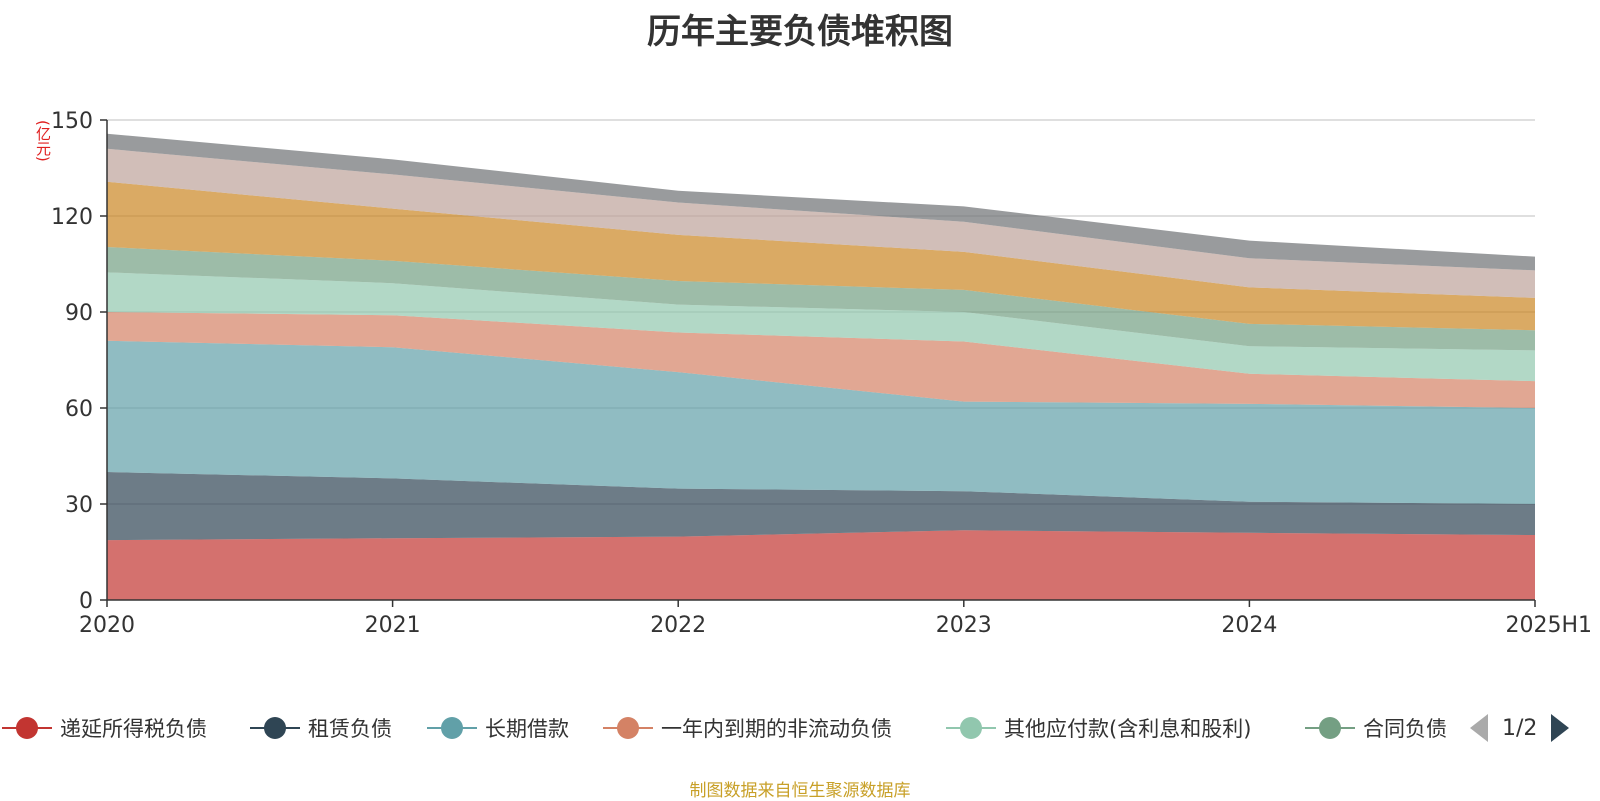 The width and height of the screenshot is (1600, 801). I want to click on x-tick-labels: 2020 2021 2022 2023 2024 2025H1, so click(835, 625).